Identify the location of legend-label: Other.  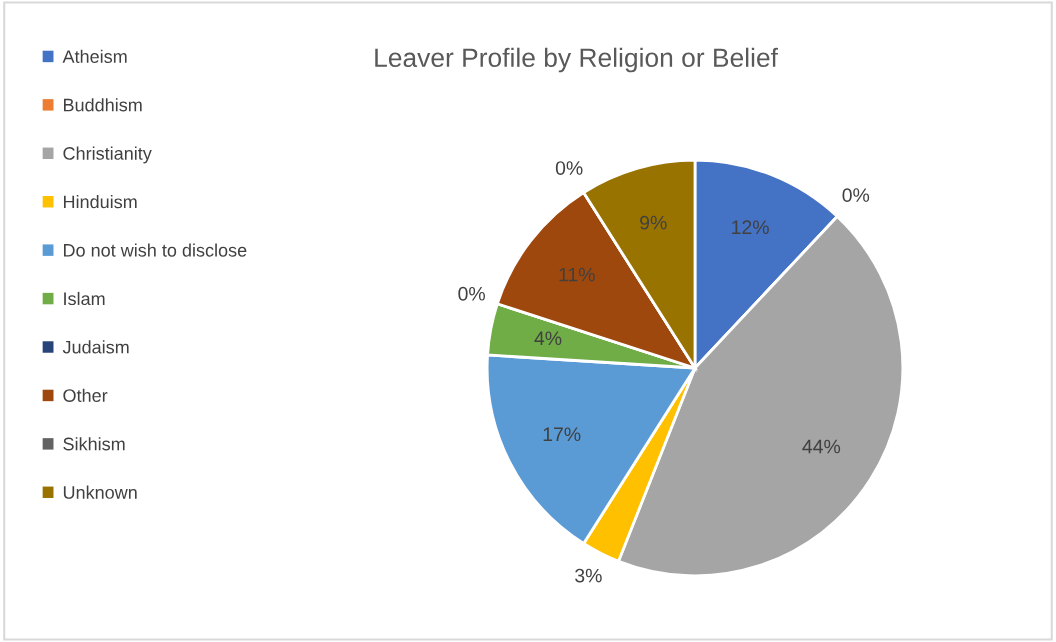
(85, 395).